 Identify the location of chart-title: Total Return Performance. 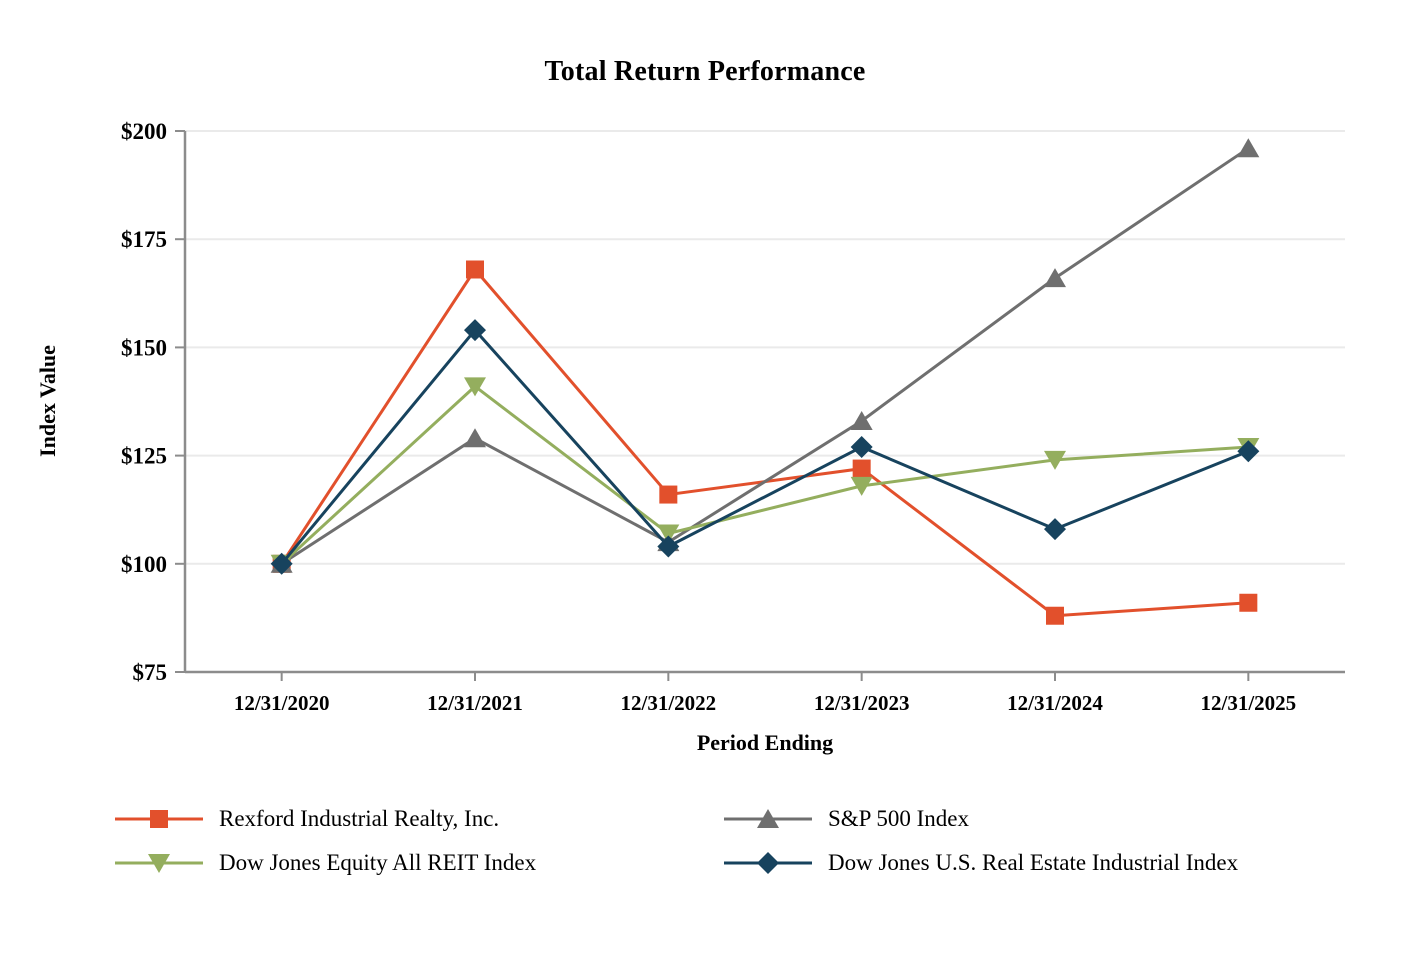
(705, 71).